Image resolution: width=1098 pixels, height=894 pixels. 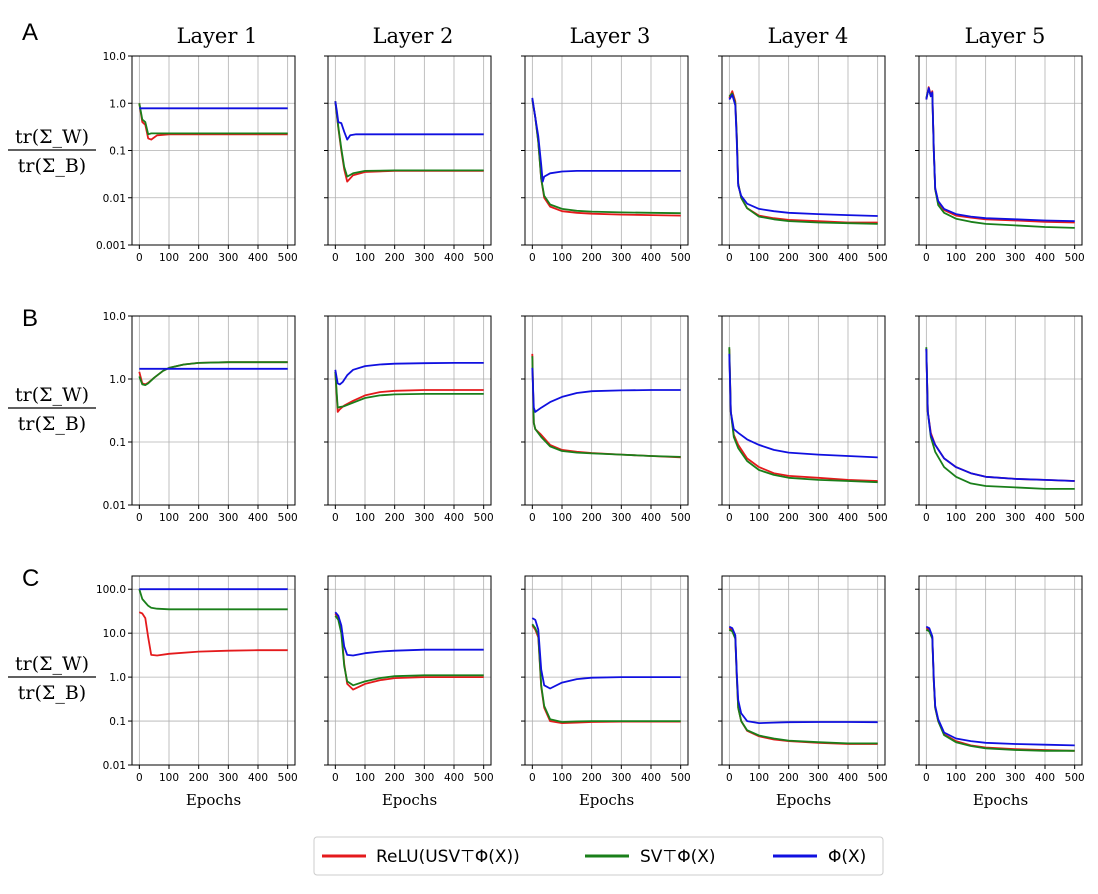 I want to click on panel-row-b-layer-4: 0 100 200 300 400 500, so click(x=803, y=419).